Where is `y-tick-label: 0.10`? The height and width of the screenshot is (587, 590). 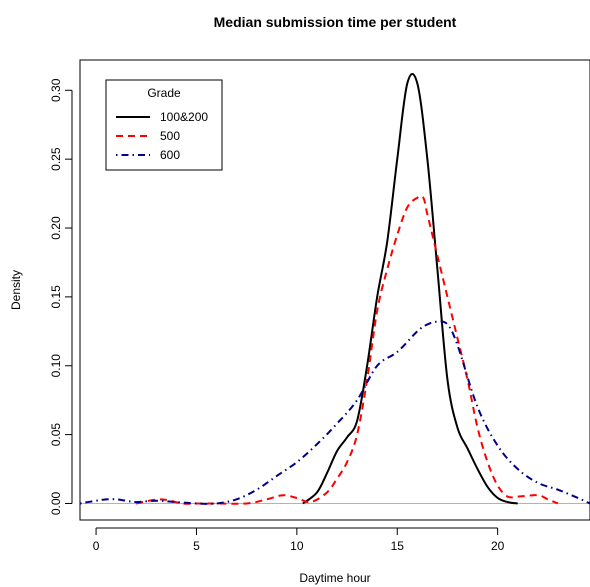 y-tick-label: 0.10 is located at coordinates (56, 366).